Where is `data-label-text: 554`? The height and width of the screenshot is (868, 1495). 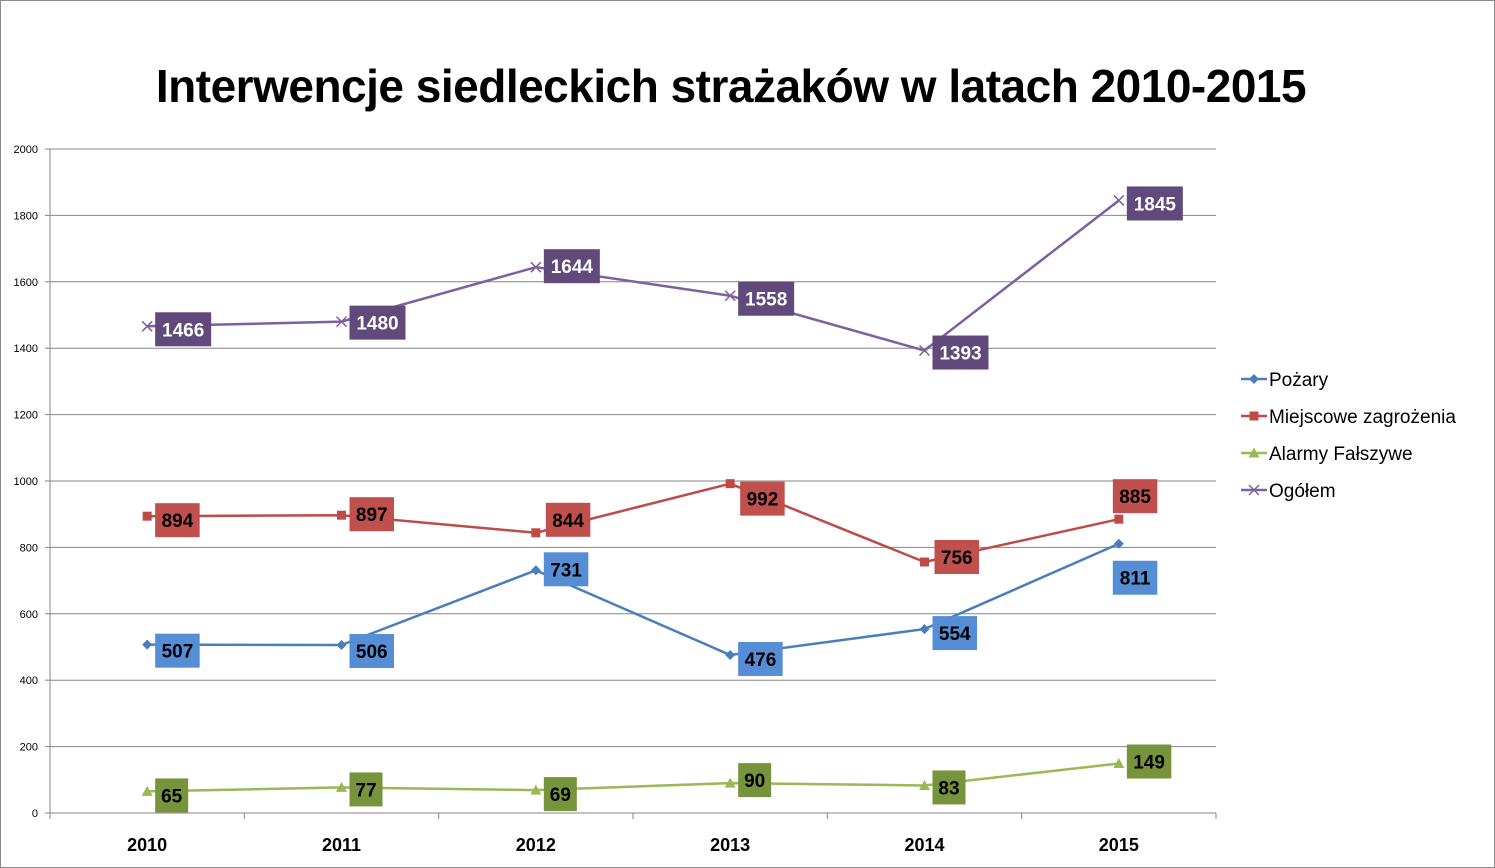 data-label-text: 554 is located at coordinates (955, 634).